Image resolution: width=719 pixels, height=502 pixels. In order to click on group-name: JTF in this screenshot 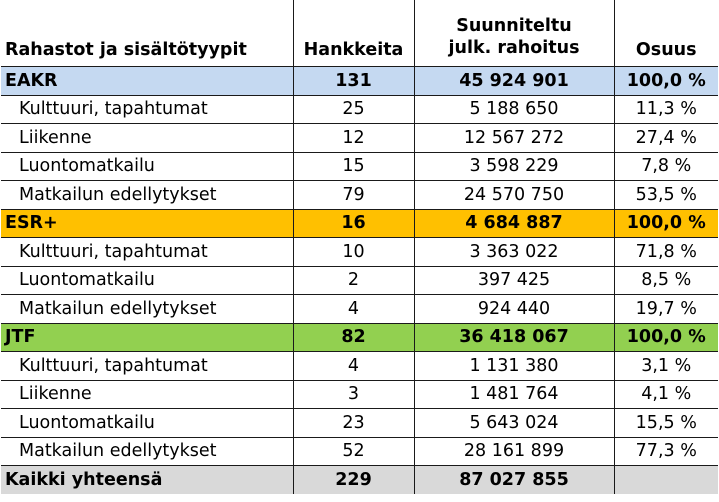, I will do `click(147, 337)`.